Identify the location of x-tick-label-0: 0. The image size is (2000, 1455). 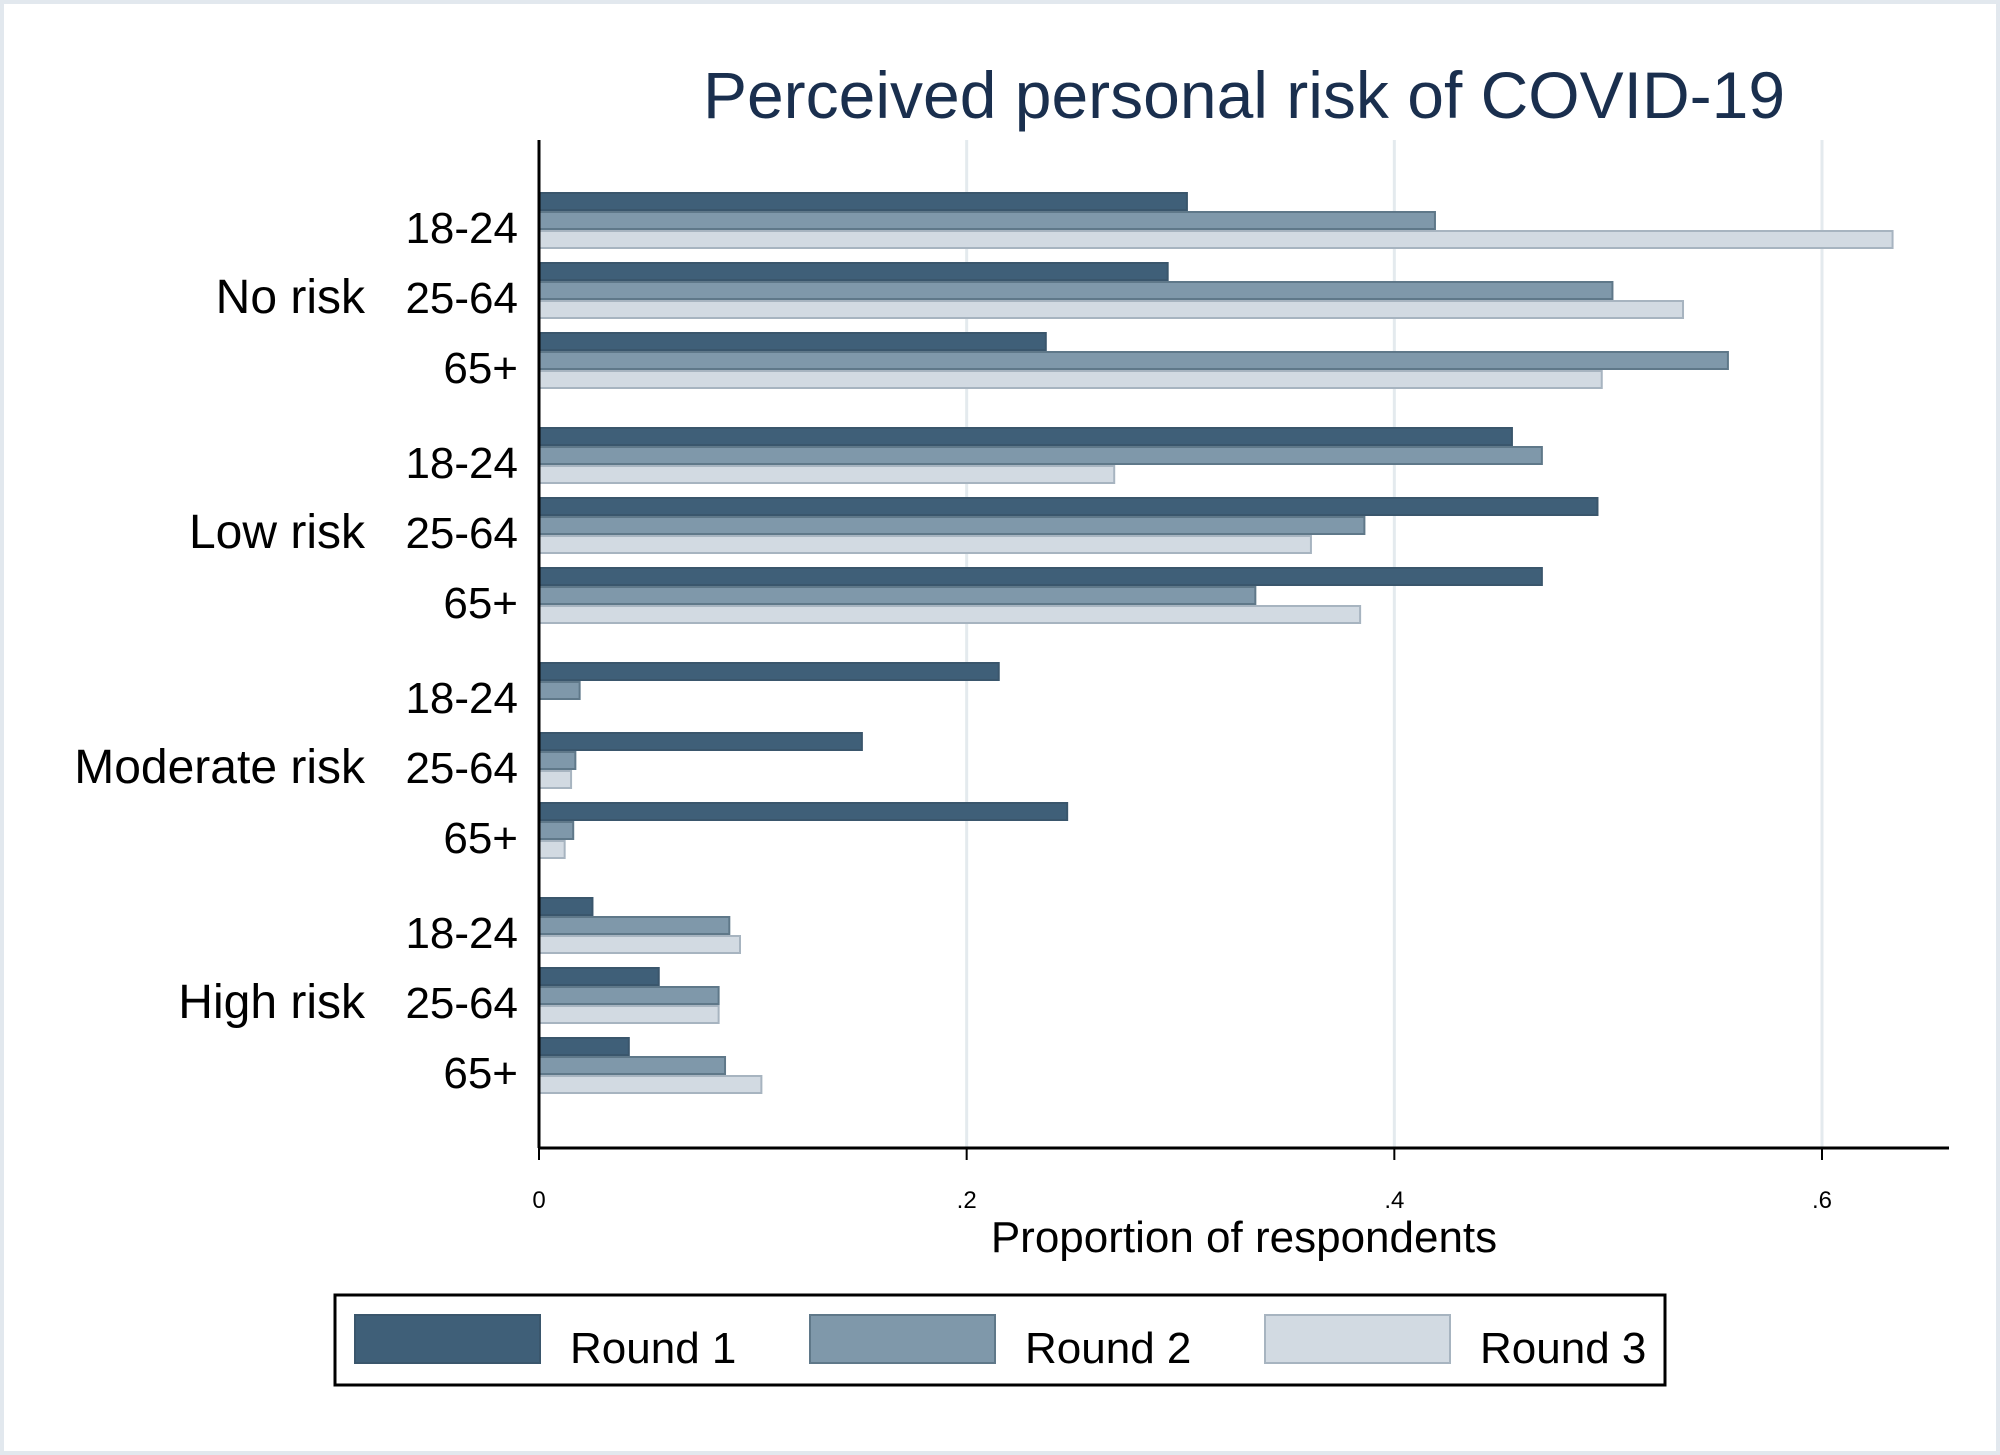
(538, 1200).